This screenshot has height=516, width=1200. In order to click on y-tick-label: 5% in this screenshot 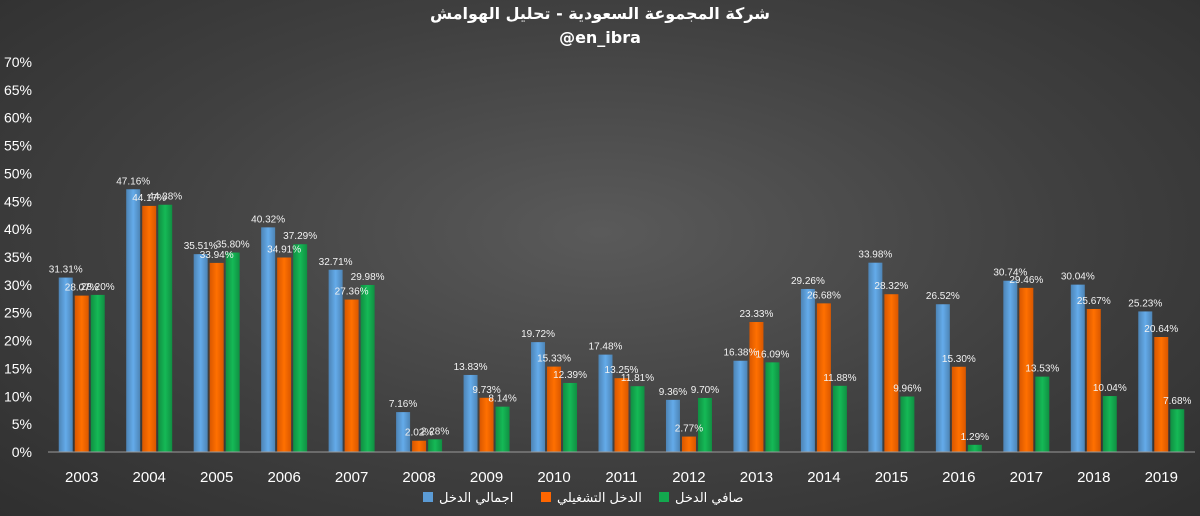, I will do `click(22, 424)`.